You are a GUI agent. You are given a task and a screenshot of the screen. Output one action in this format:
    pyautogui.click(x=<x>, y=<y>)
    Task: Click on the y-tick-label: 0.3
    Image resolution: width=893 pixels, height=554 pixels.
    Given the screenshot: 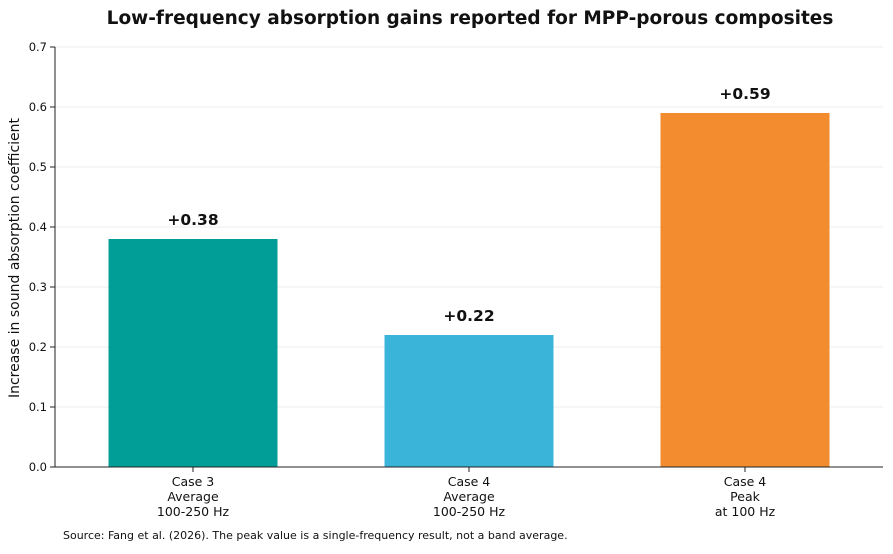 What is the action you would take?
    pyautogui.click(x=38, y=287)
    